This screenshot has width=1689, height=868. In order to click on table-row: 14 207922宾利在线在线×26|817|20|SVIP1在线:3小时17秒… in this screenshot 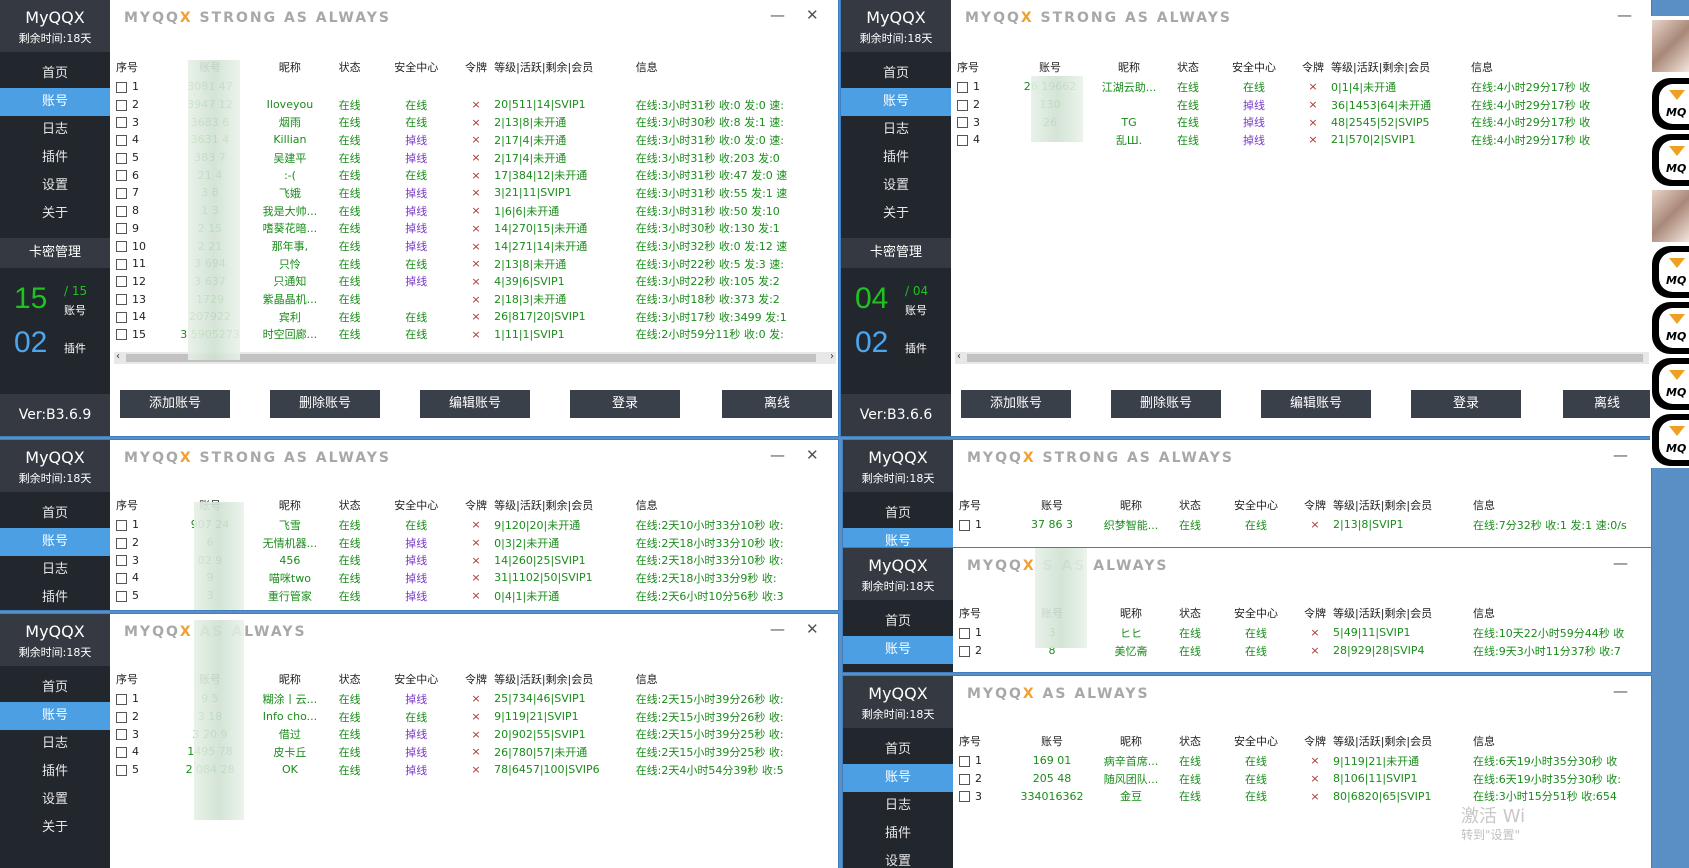, I will do `click(475, 317)`.